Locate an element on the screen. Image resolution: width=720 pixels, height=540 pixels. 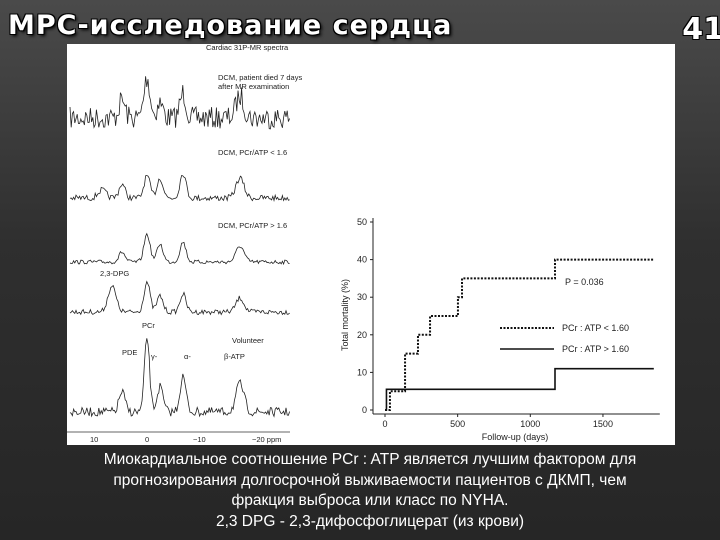
y-tick-label: 40 is located at coordinates (362, 260).